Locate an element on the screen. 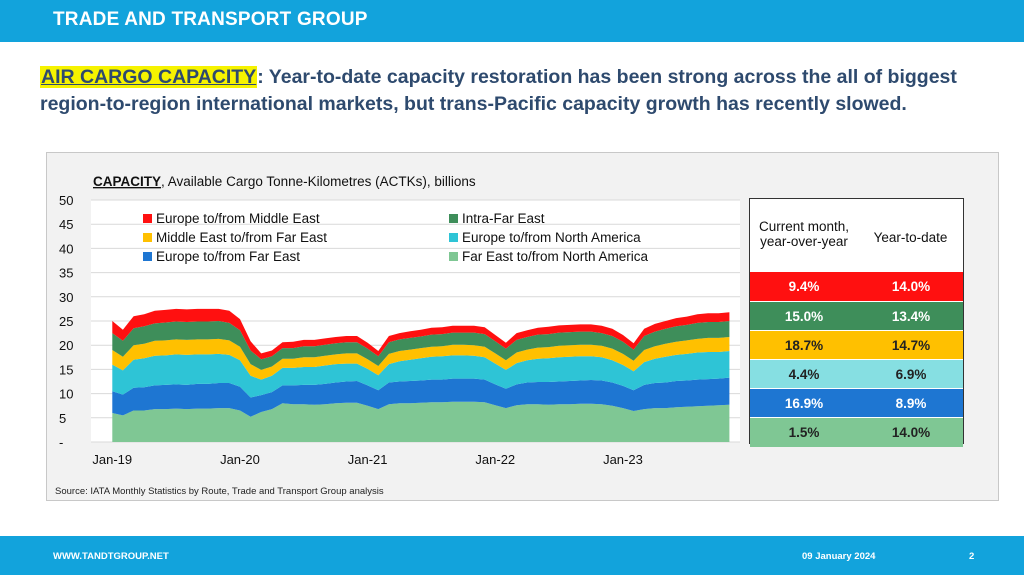 The image size is (1024, 575). y-tick-label: 25 is located at coordinates (66, 321).